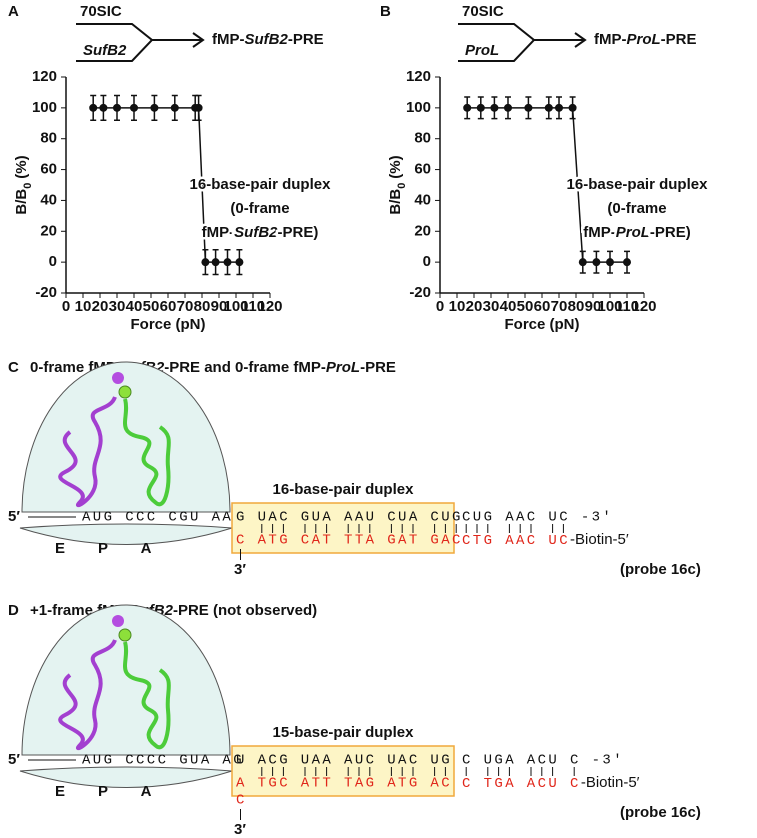 The image size is (757, 838). I want to click on five-prime: 5′, so click(14, 516).